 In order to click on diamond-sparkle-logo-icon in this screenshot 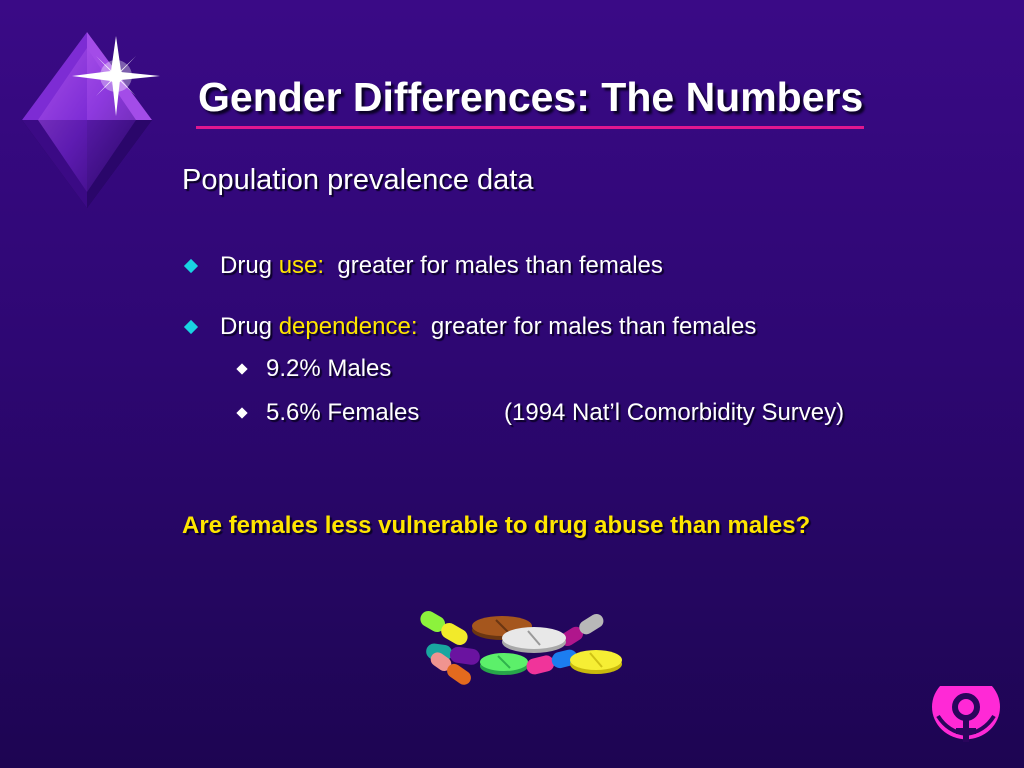, I will do `click(91, 120)`.